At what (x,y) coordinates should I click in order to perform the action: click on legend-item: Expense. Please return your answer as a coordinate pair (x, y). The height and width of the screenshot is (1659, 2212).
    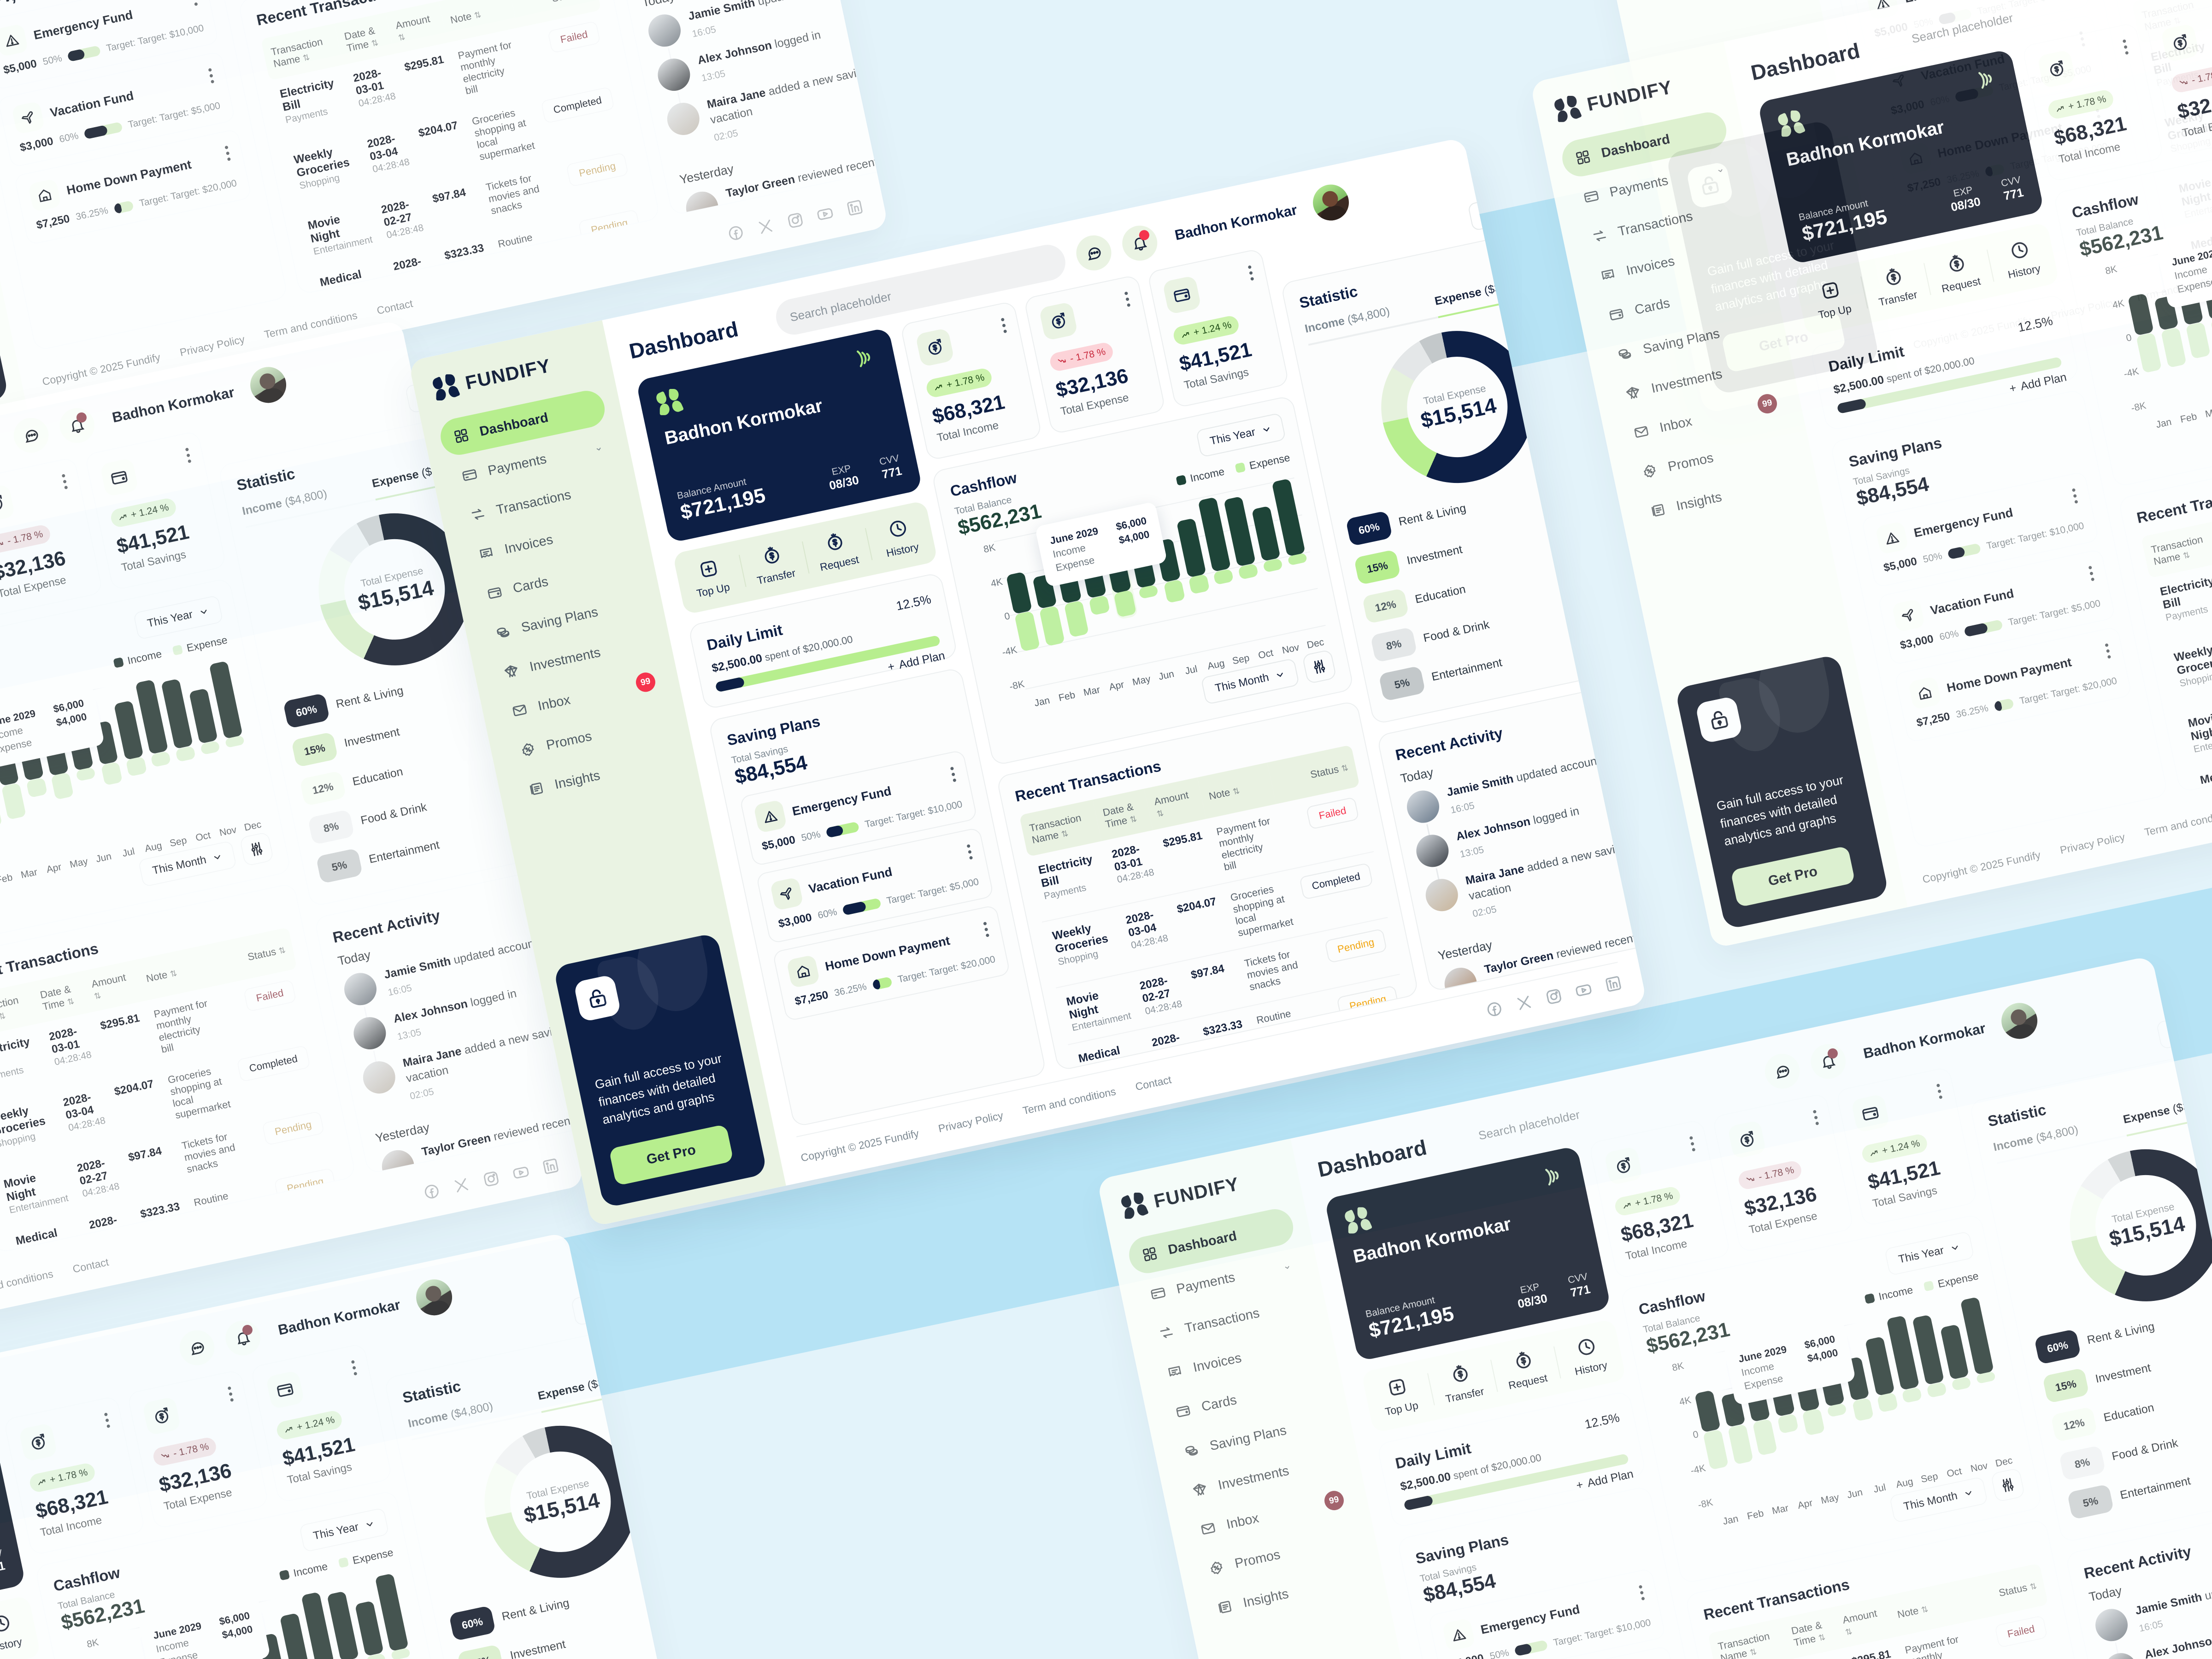
    Looking at the image, I should click on (1263, 463).